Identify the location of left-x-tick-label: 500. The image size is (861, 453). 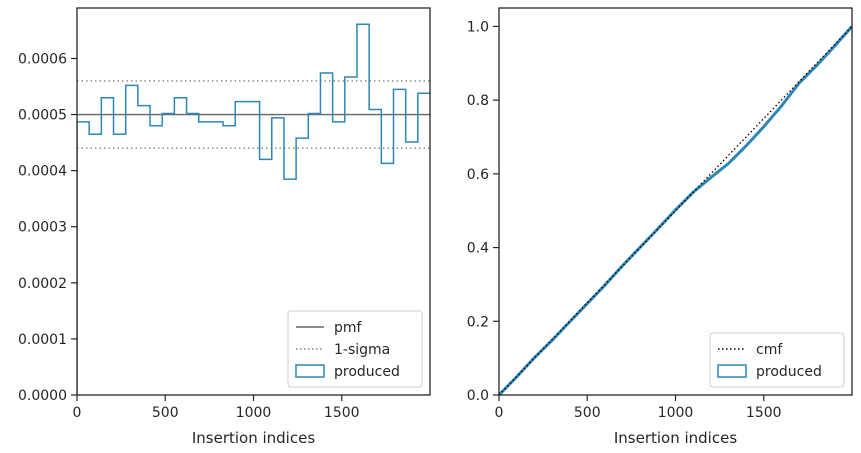
(165, 413).